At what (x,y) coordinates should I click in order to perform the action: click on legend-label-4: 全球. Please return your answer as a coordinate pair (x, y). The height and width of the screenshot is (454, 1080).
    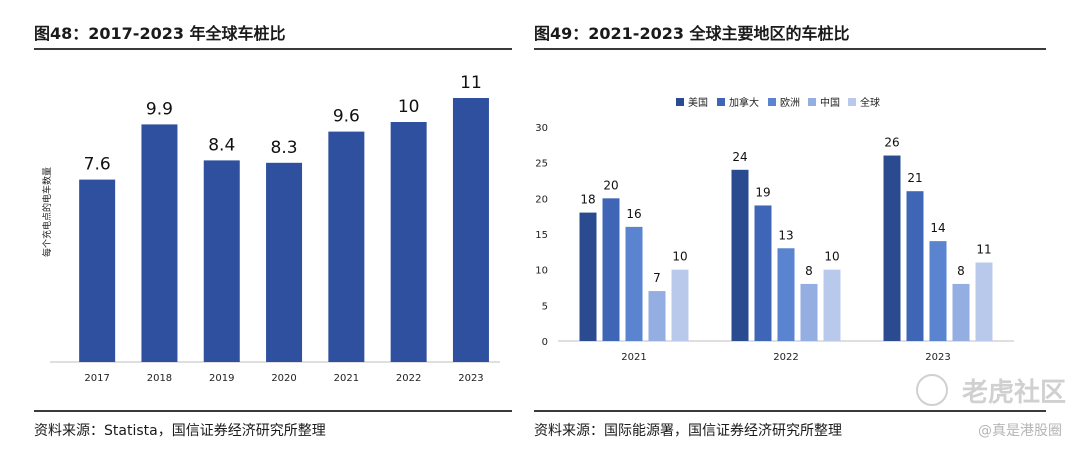
    Looking at the image, I should click on (870, 102).